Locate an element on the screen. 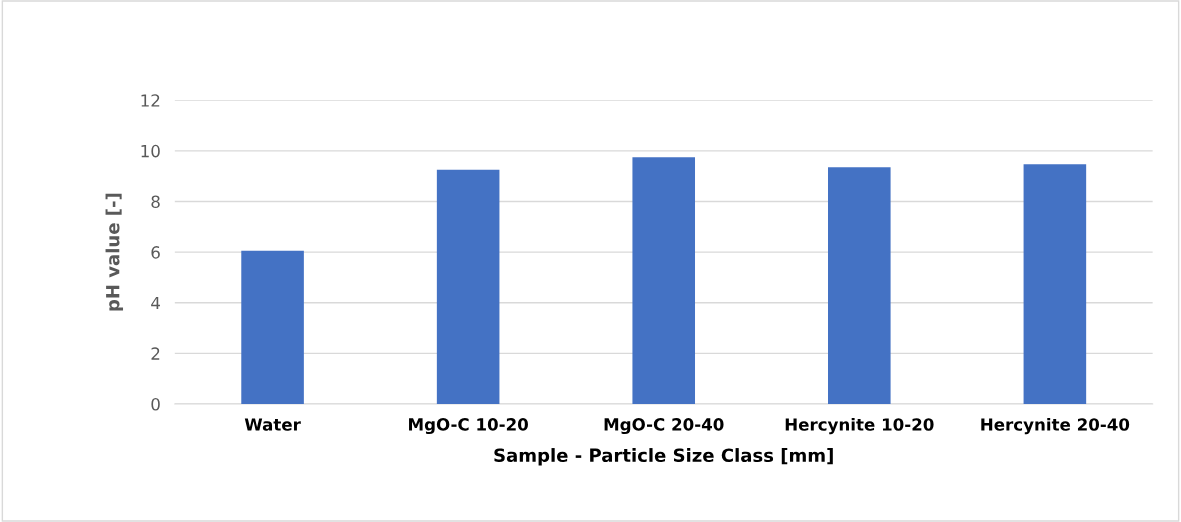 This screenshot has height=522, width=1181. y-tick-label: 0 is located at coordinates (155, 404).